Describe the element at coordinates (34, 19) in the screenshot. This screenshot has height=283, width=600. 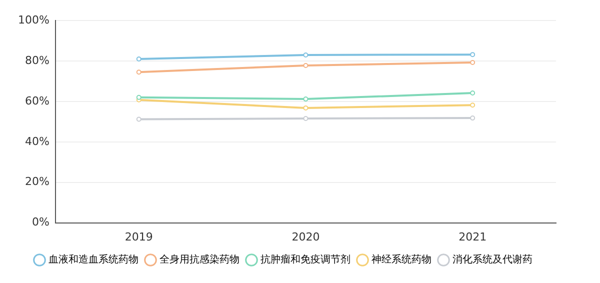
I see `y-tick-label: 100%` at that location.